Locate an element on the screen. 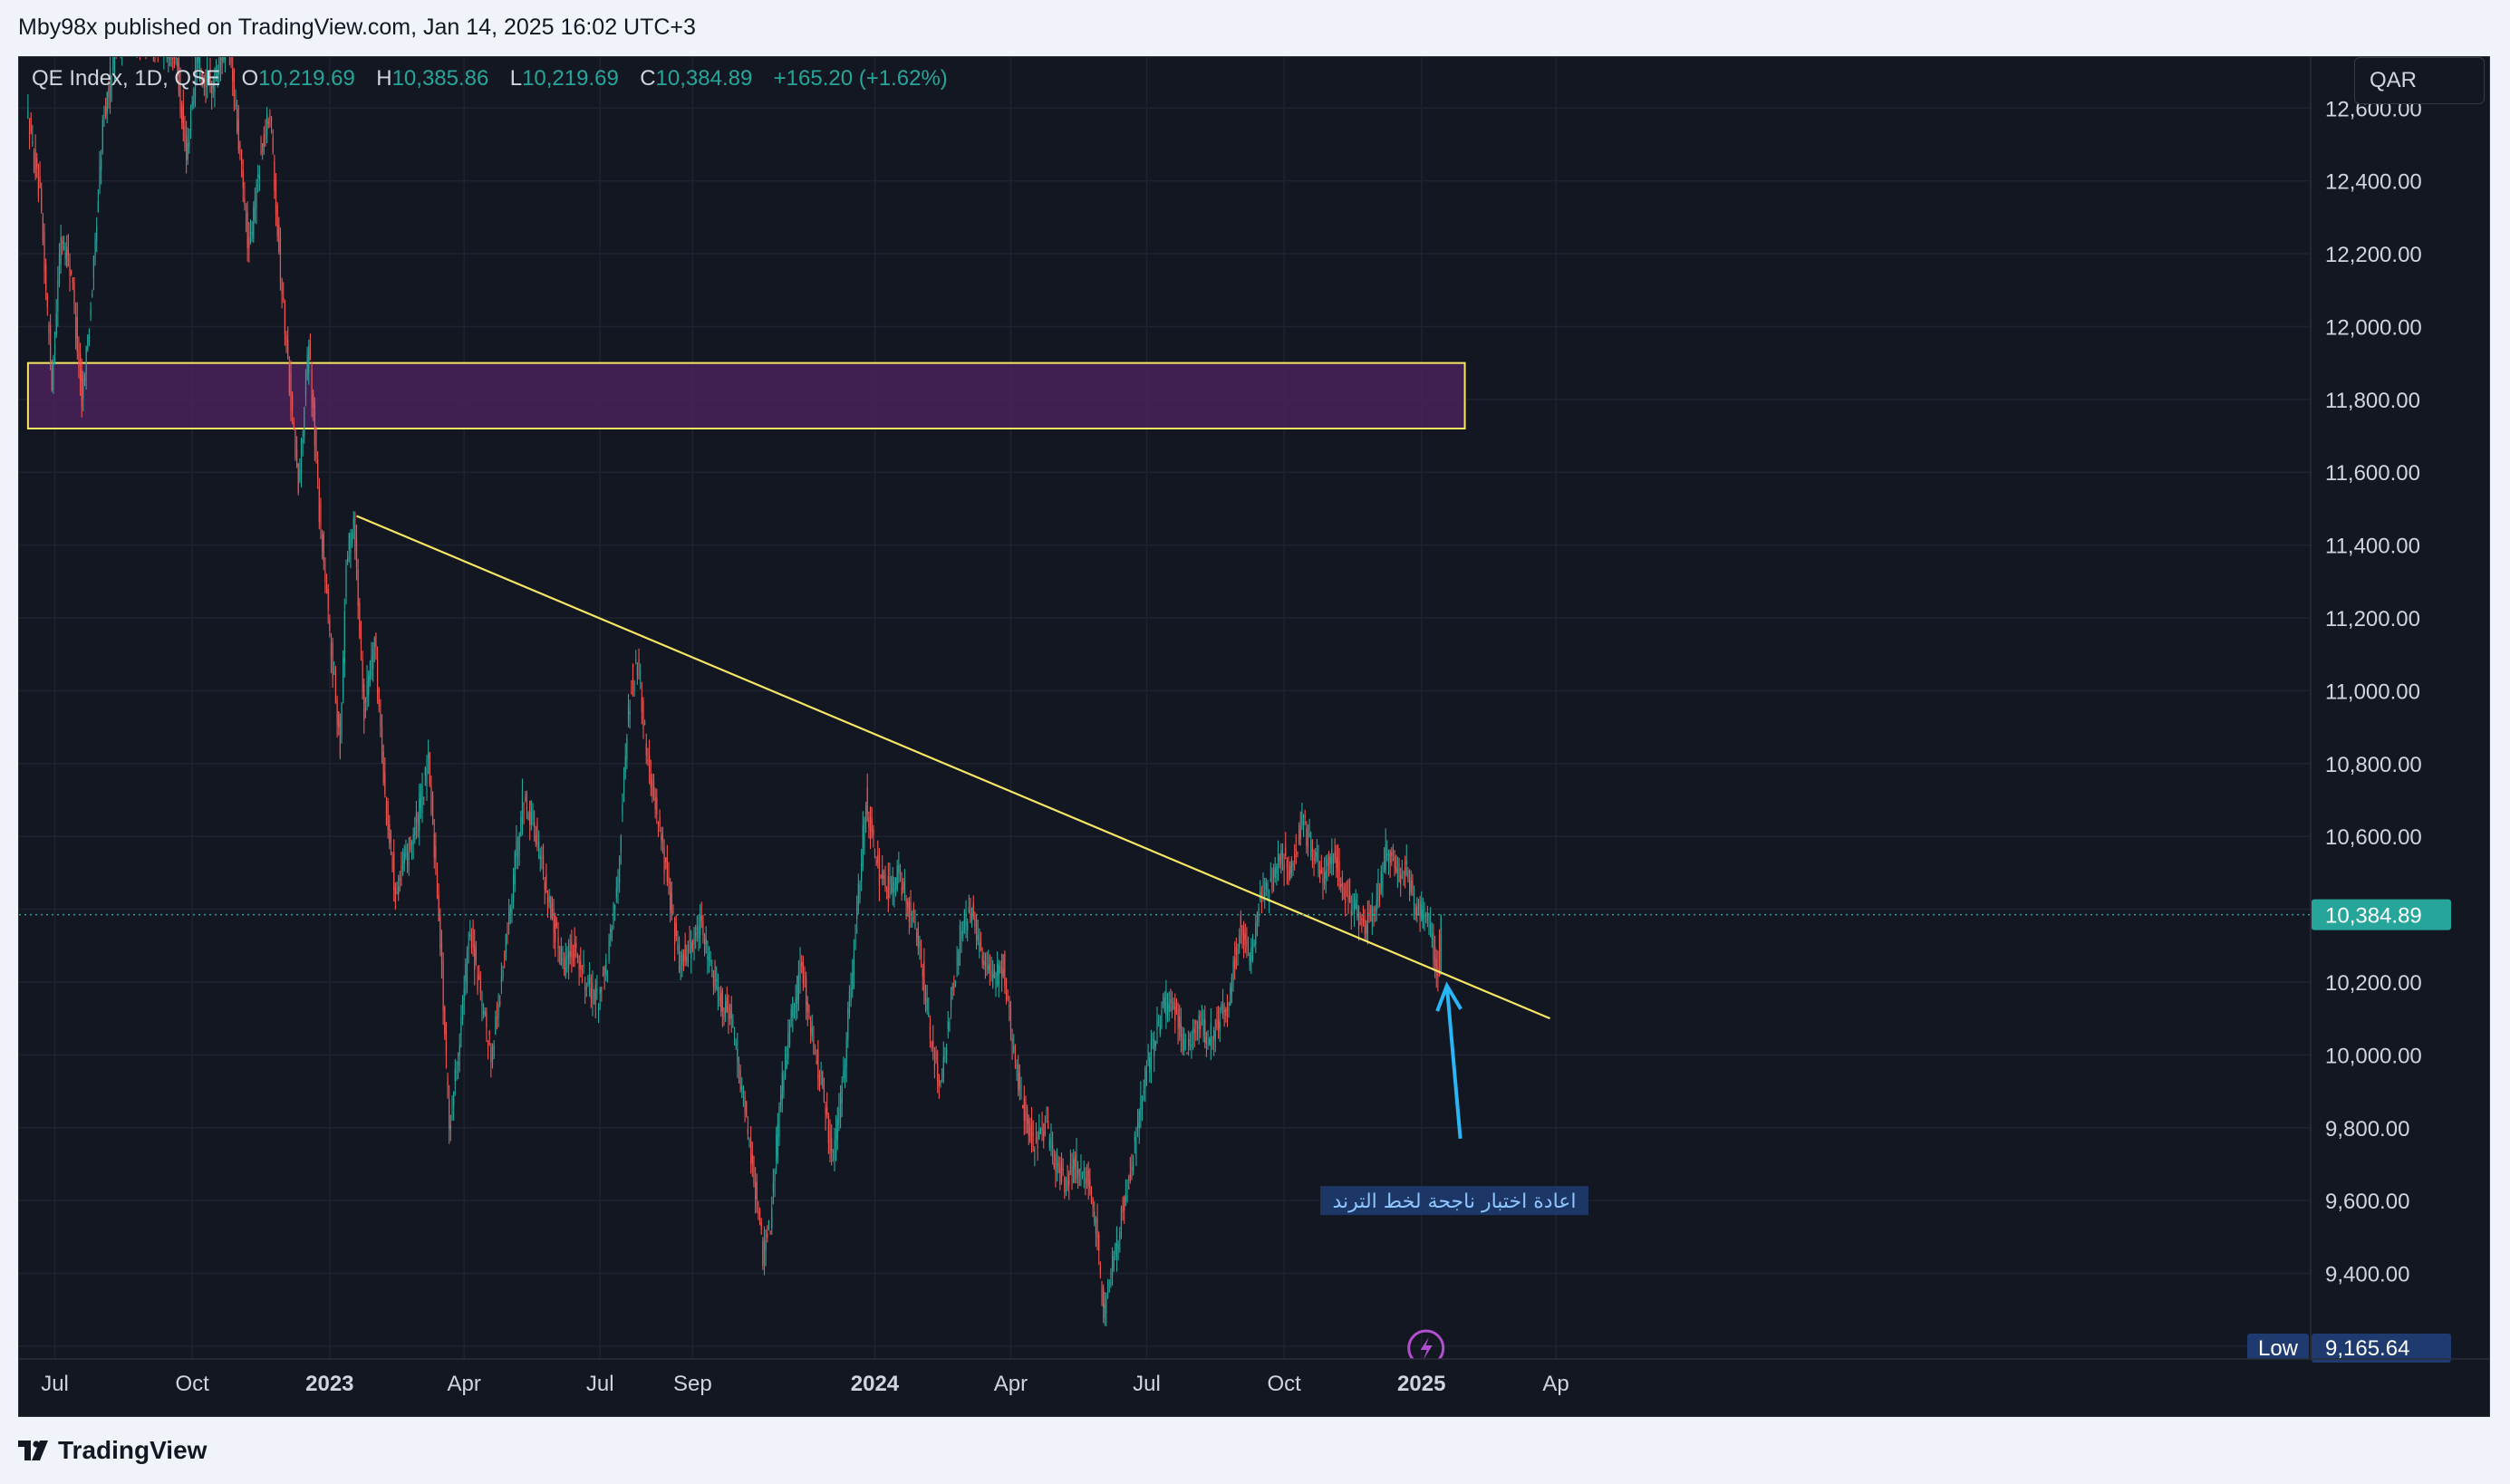 Image resolution: width=2510 pixels, height=1484 pixels. tradingview-brand: TradingView is located at coordinates (112, 1451).